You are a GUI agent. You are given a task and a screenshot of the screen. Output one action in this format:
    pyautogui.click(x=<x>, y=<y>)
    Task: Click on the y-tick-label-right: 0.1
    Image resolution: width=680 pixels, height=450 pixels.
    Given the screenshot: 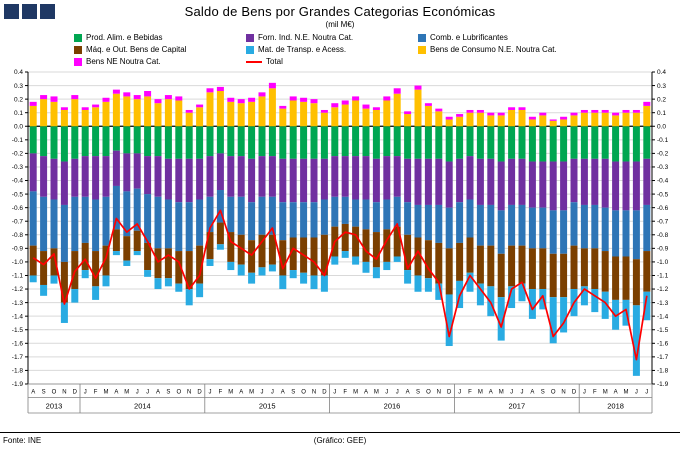 What is the action you would take?
    pyautogui.click(x=661, y=113)
    